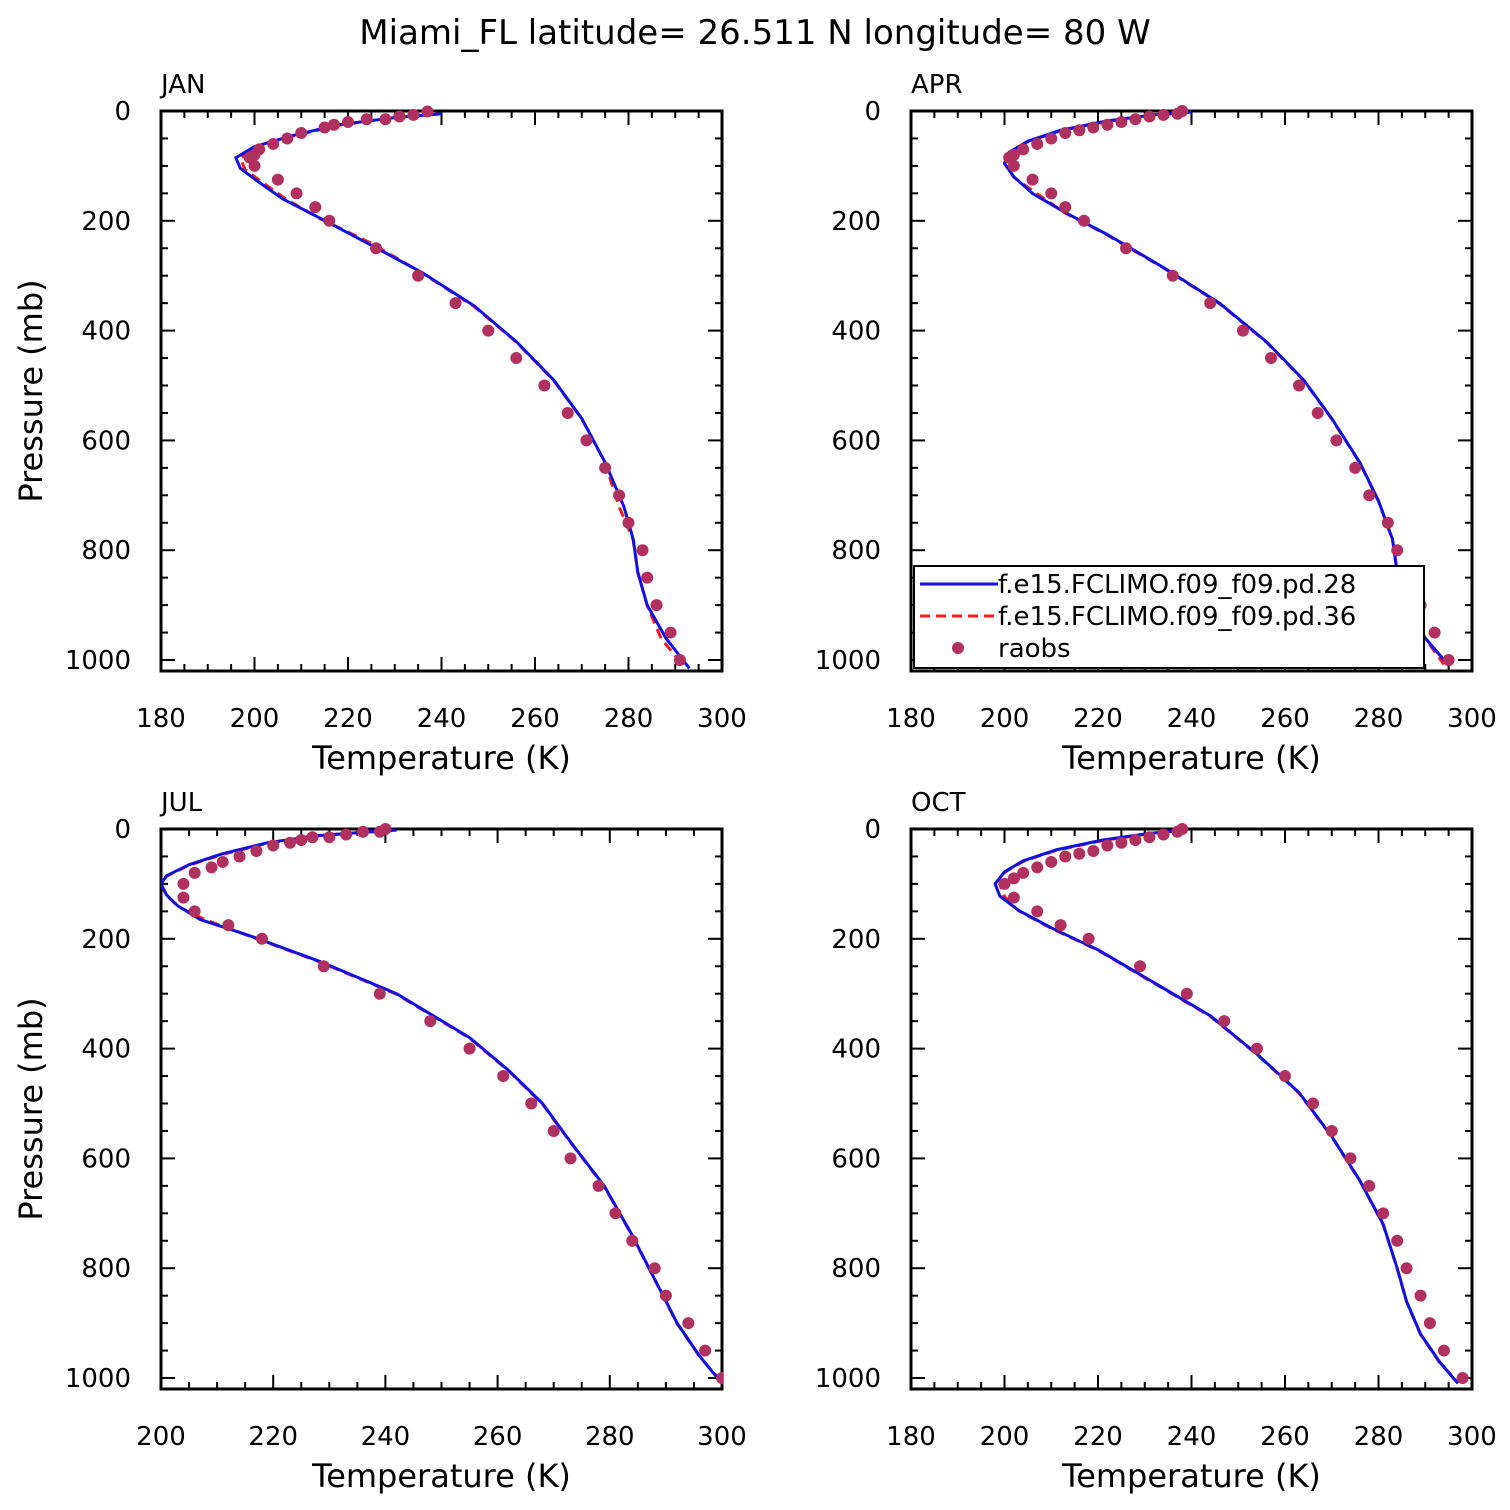  What do you see at coordinates (31, 1108) in the screenshot?
I see `y-axis-label: Pressure (mb)` at bounding box center [31, 1108].